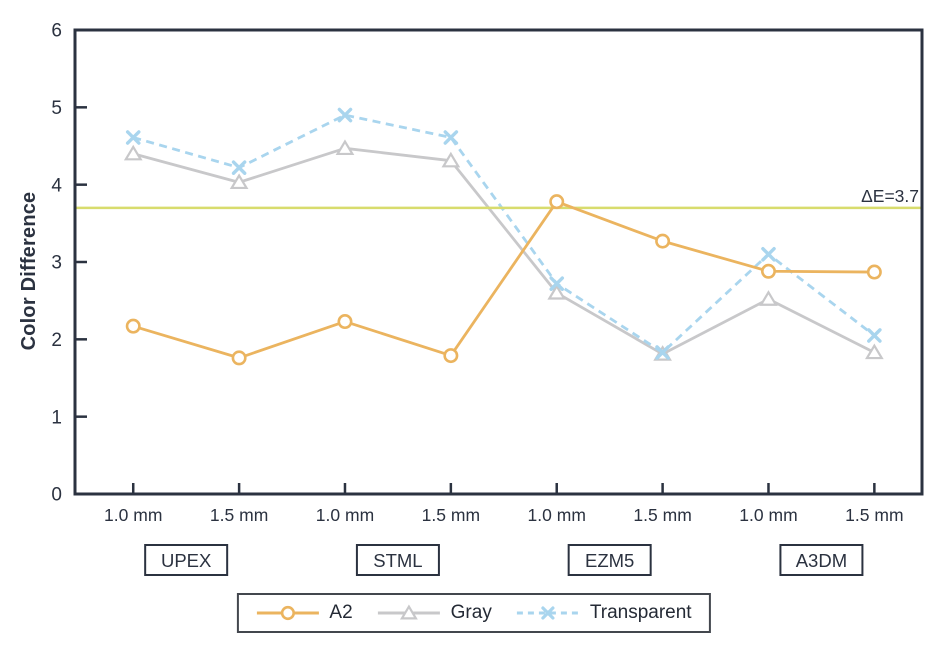  I want to click on y-tick-label: 4, so click(56, 185).